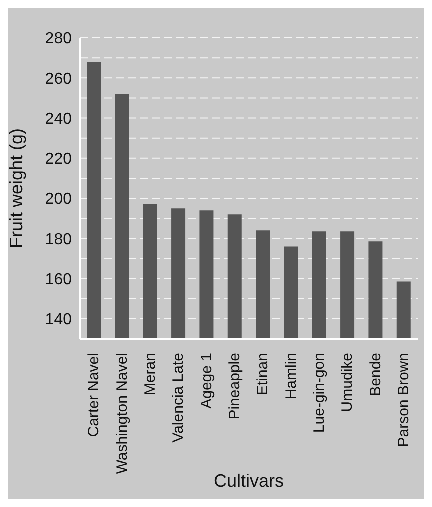  I want to click on y-axis-title: Fruit weight (g), so click(16, 188).